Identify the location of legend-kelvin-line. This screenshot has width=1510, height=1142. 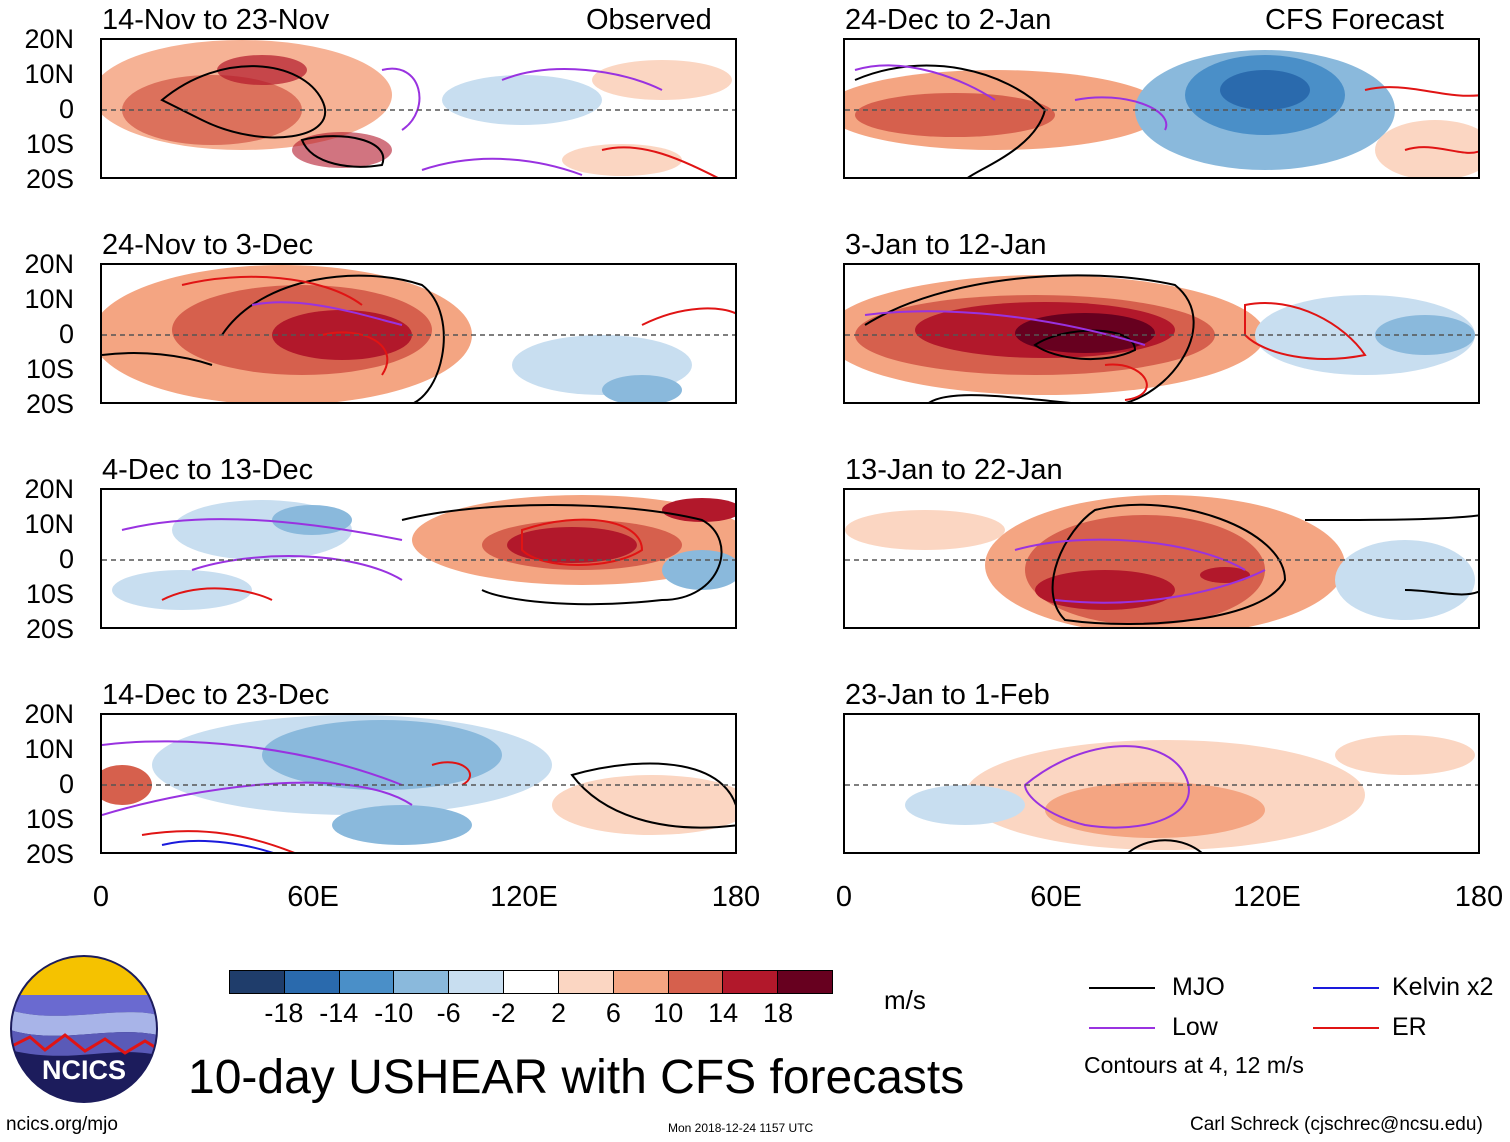
(1346, 988).